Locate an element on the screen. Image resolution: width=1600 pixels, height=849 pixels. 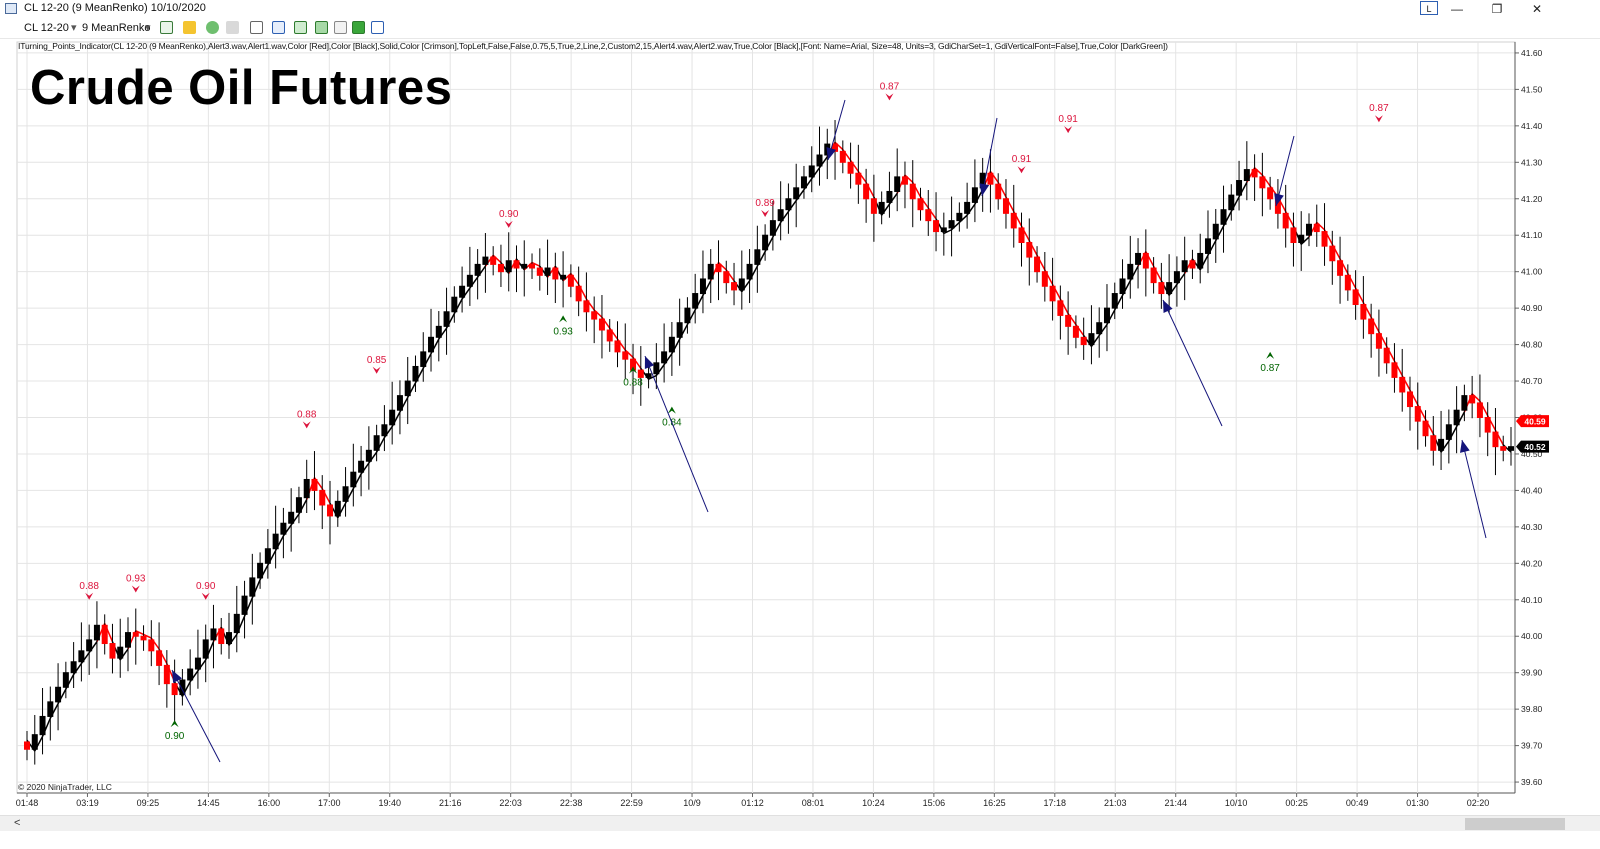
status-strip is located at coordinates (800, 840).